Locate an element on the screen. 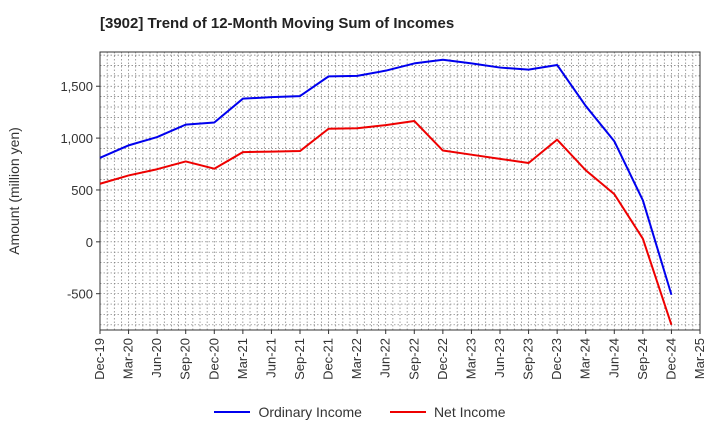 This screenshot has width=720, height=440. y-tick-label: 1,000 is located at coordinates (76, 138).